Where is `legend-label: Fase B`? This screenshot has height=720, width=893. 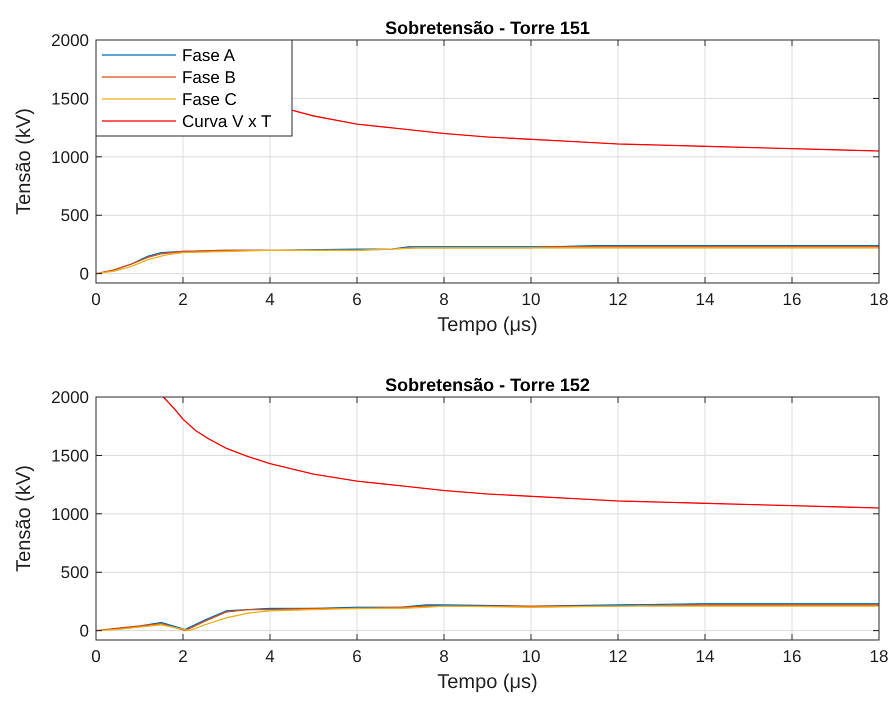
legend-label: Fase B is located at coordinates (209, 77).